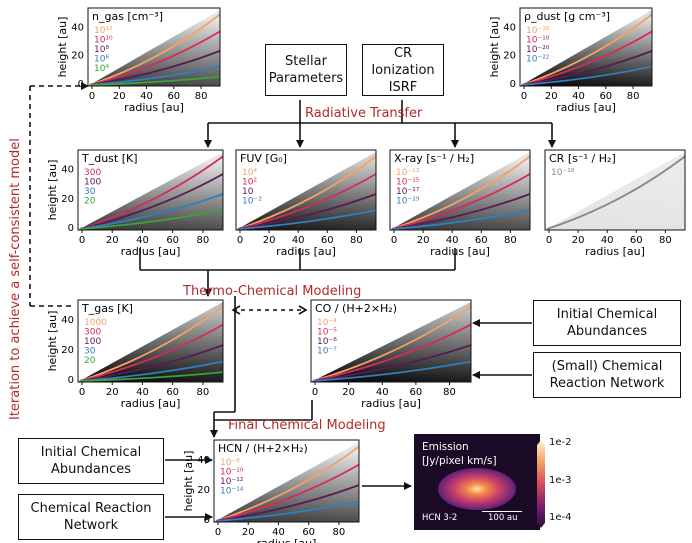 The width and height of the screenshot is (692, 543). Describe the element at coordinates (67, 320) in the screenshot. I see `y-tick-label: 40` at that location.